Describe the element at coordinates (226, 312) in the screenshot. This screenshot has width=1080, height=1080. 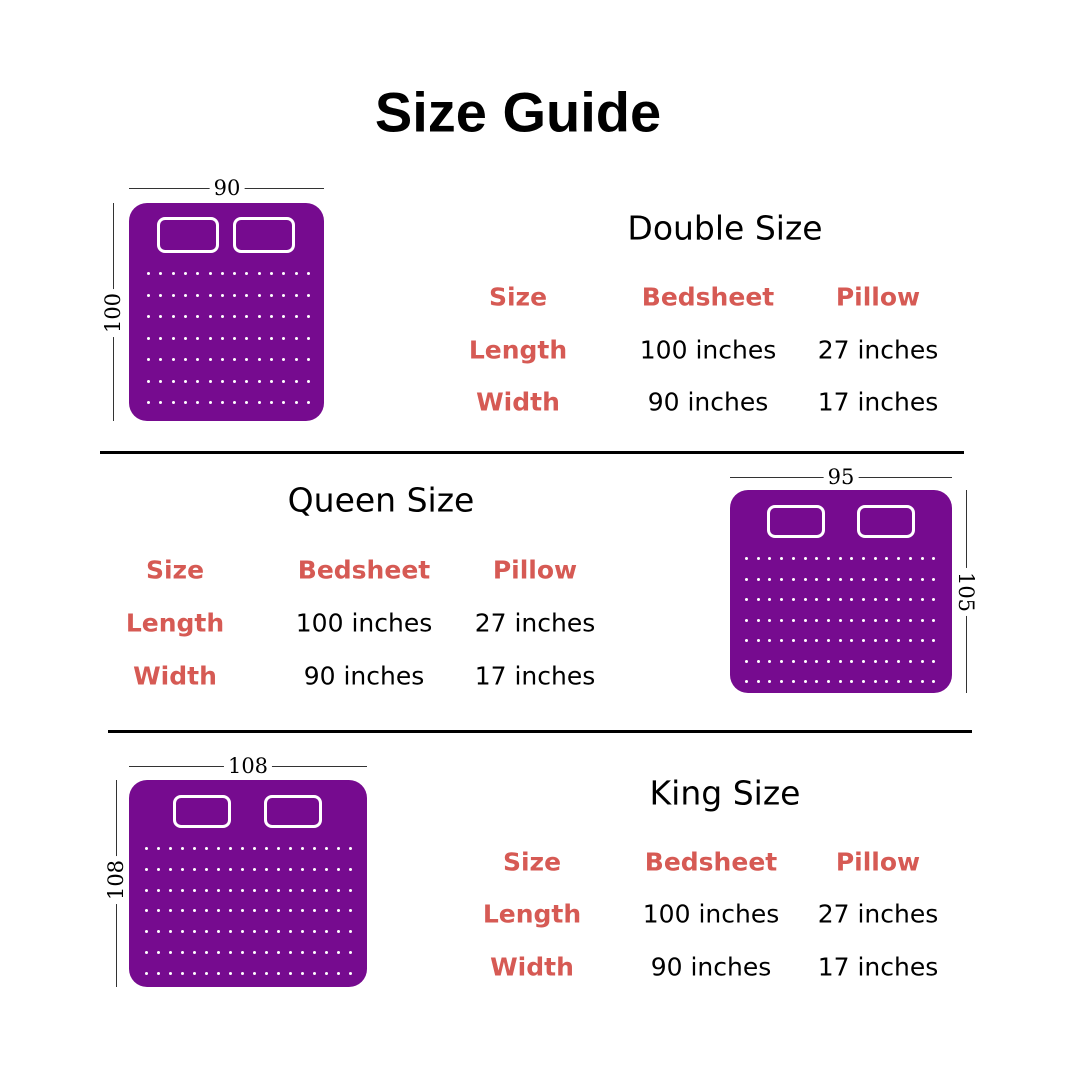
I see `bed-illustration` at that location.